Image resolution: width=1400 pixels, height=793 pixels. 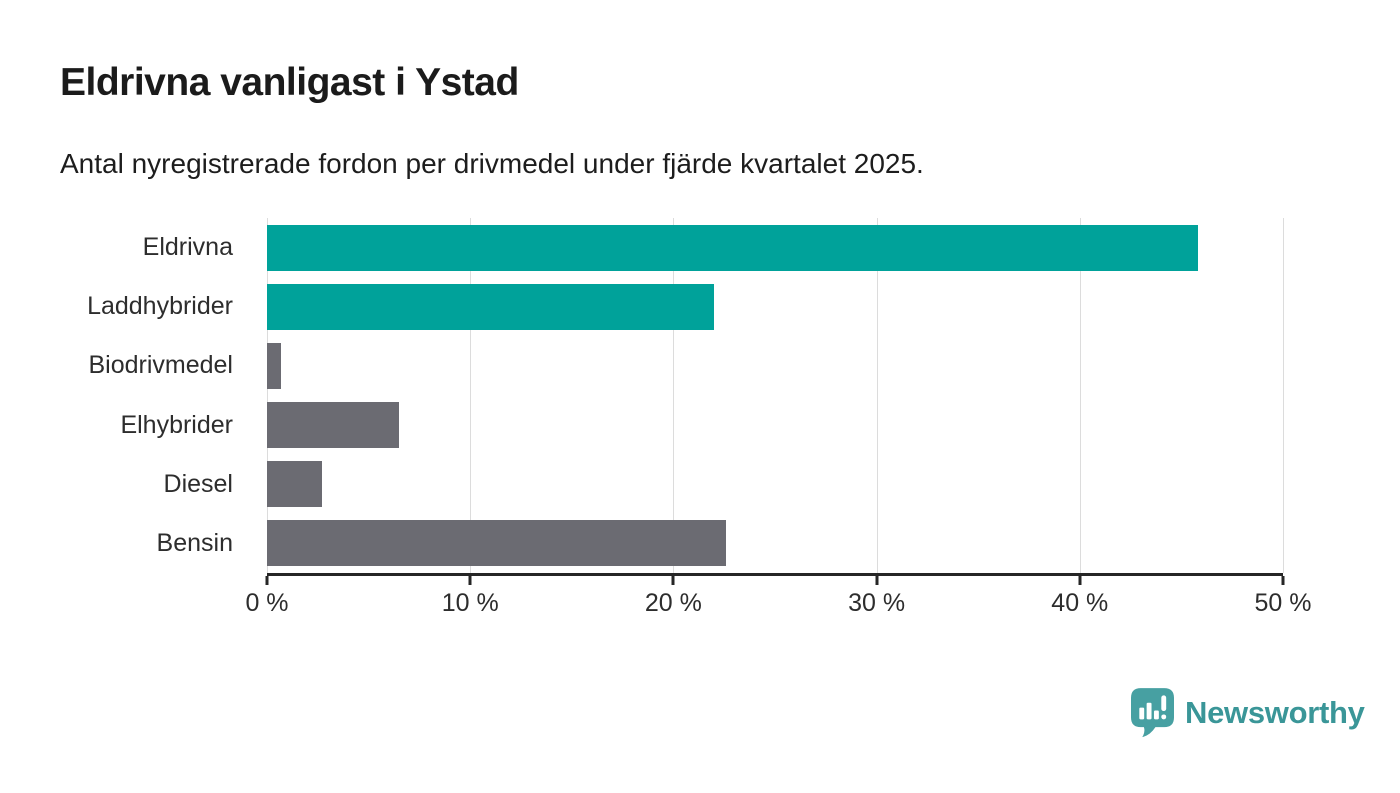 I want to click on bar-row-biodrivmedel, so click(x=775, y=365).